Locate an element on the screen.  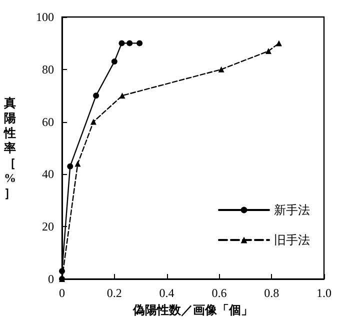
y-tick-label: 20 is located at coordinates (48, 227).